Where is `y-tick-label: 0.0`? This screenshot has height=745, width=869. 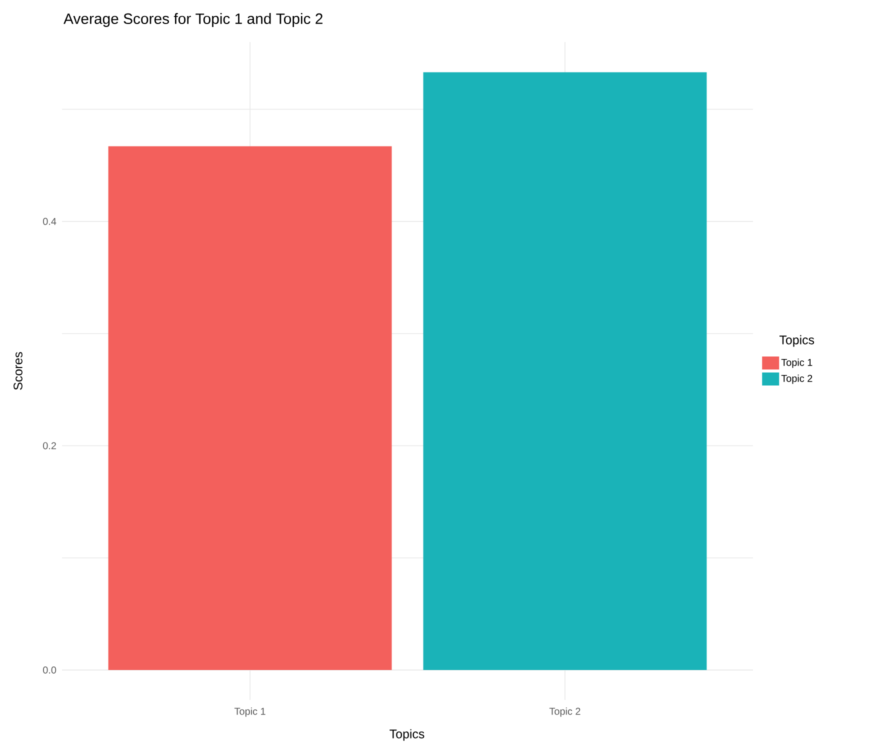
y-tick-label: 0.0 is located at coordinates (49, 670).